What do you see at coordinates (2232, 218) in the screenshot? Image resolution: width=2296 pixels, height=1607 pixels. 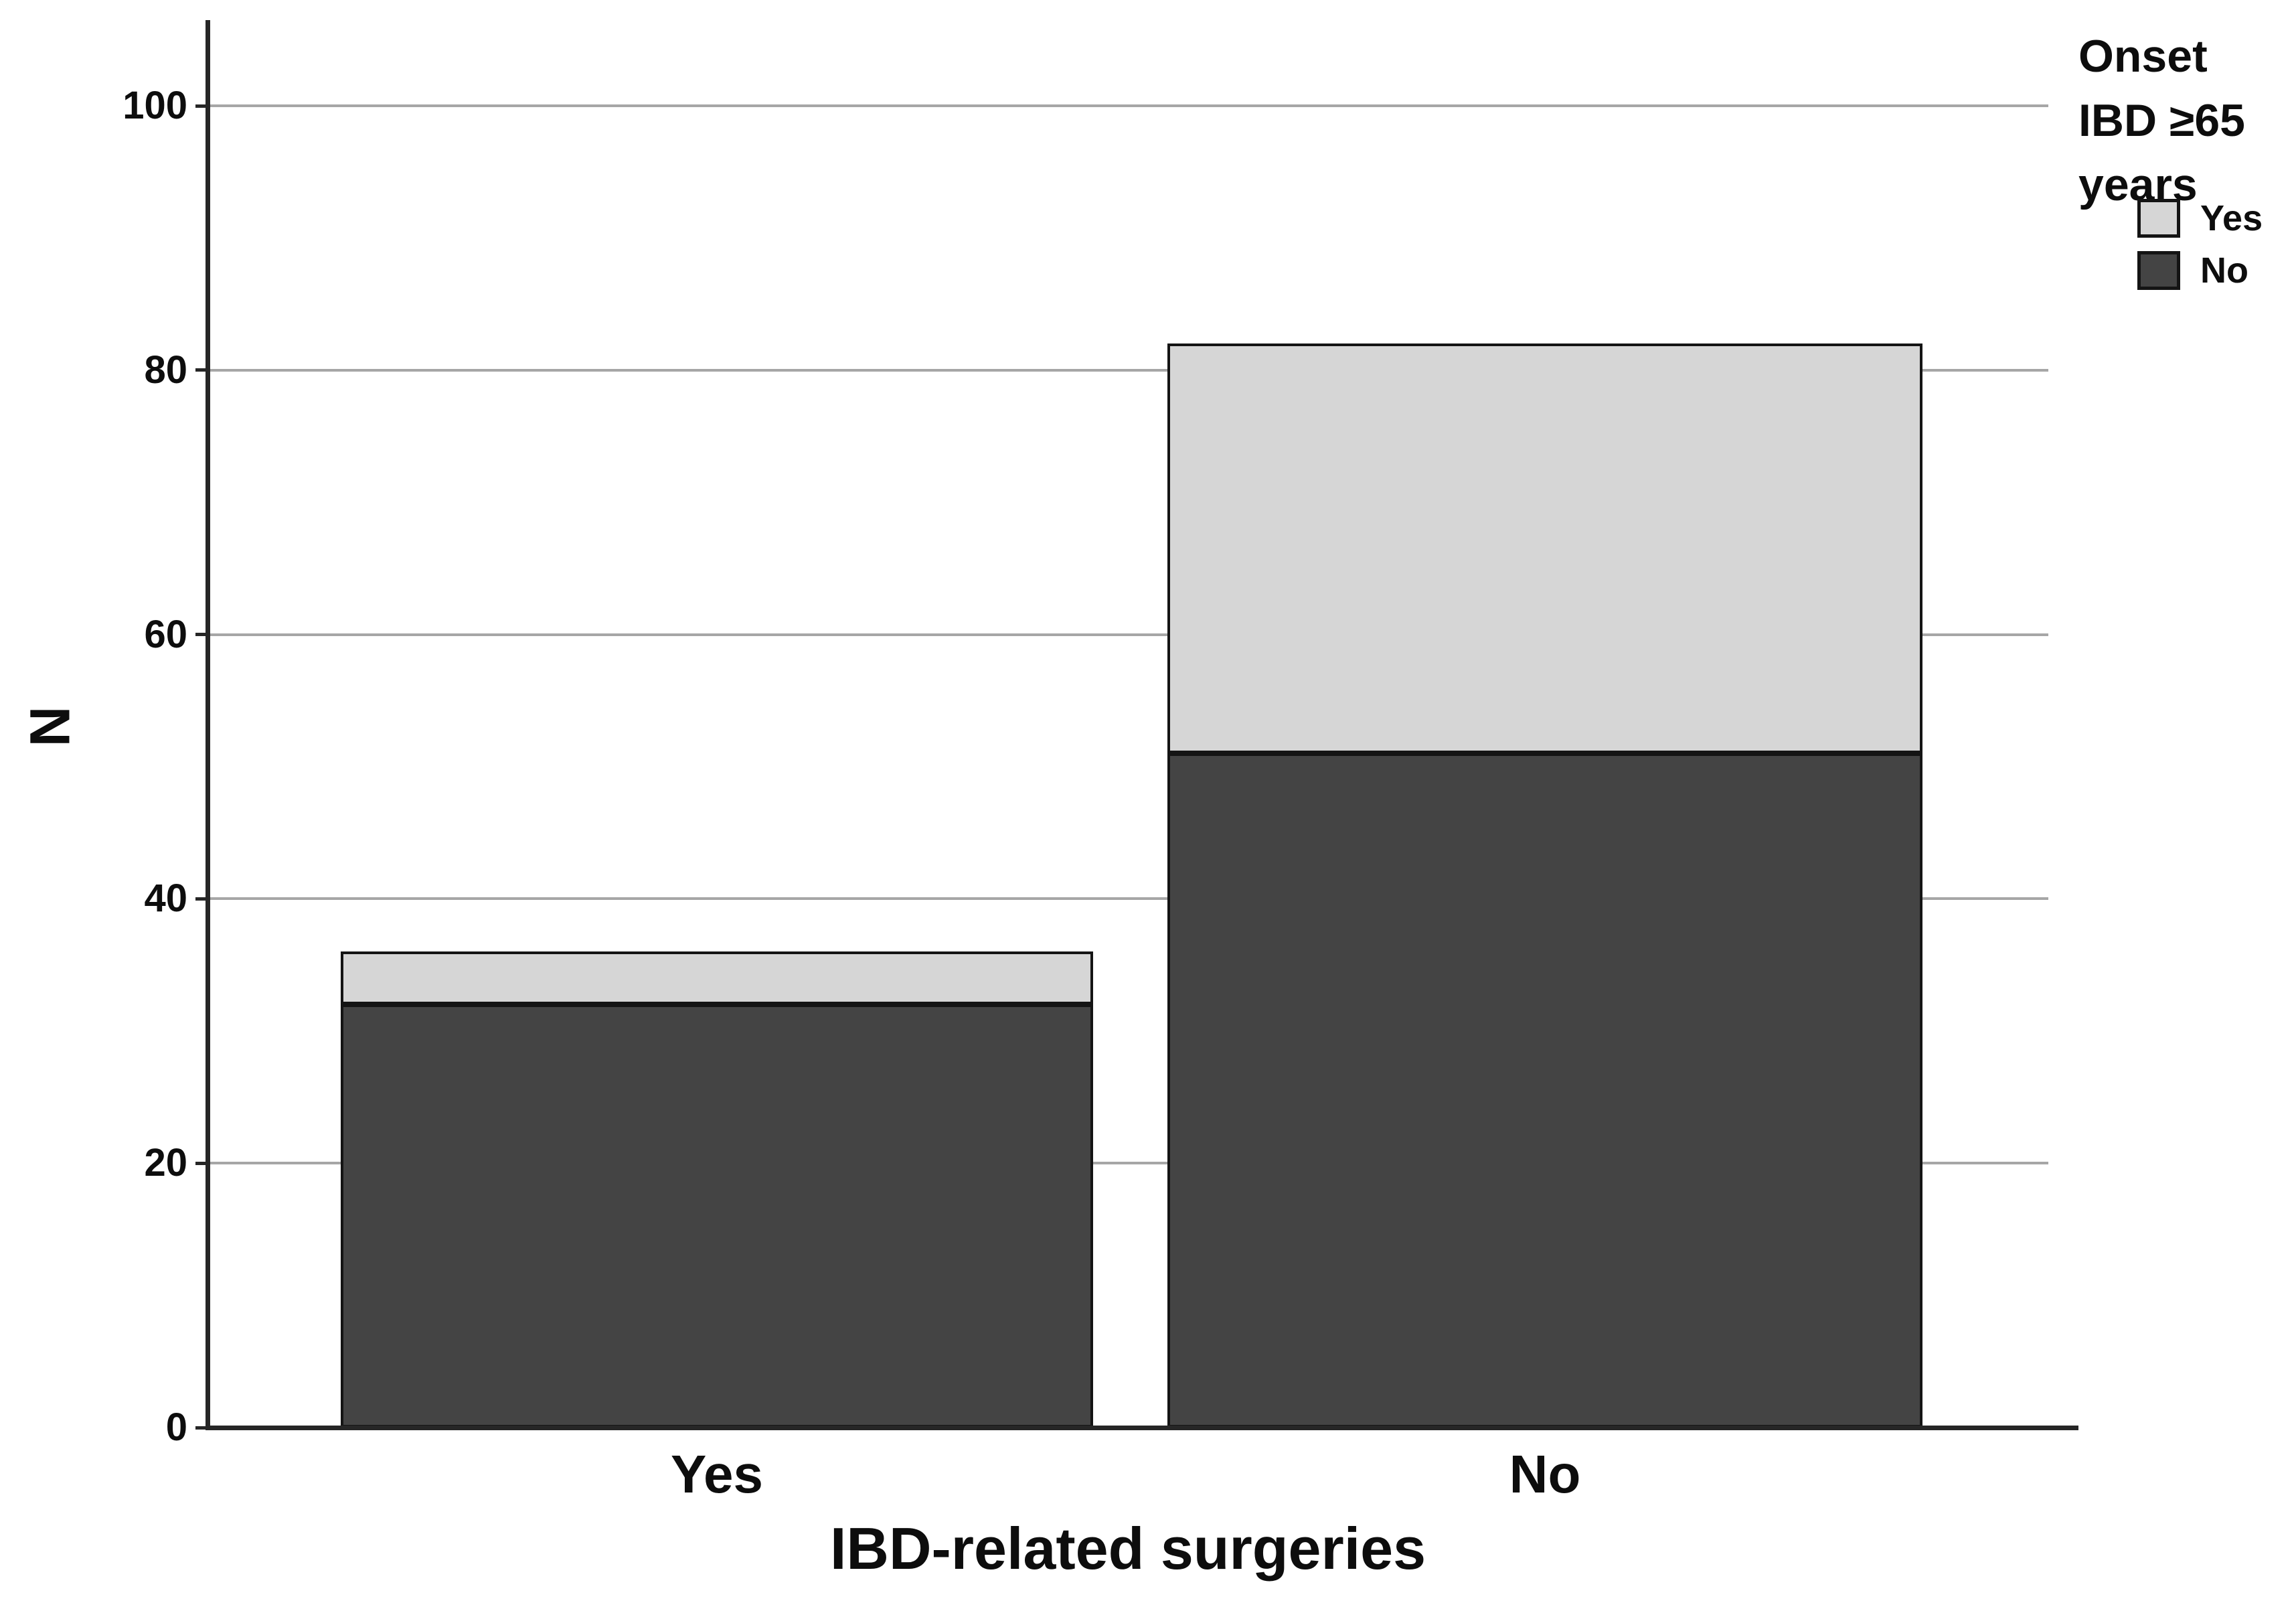 I see `legend-label-yes: Yes` at bounding box center [2232, 218].